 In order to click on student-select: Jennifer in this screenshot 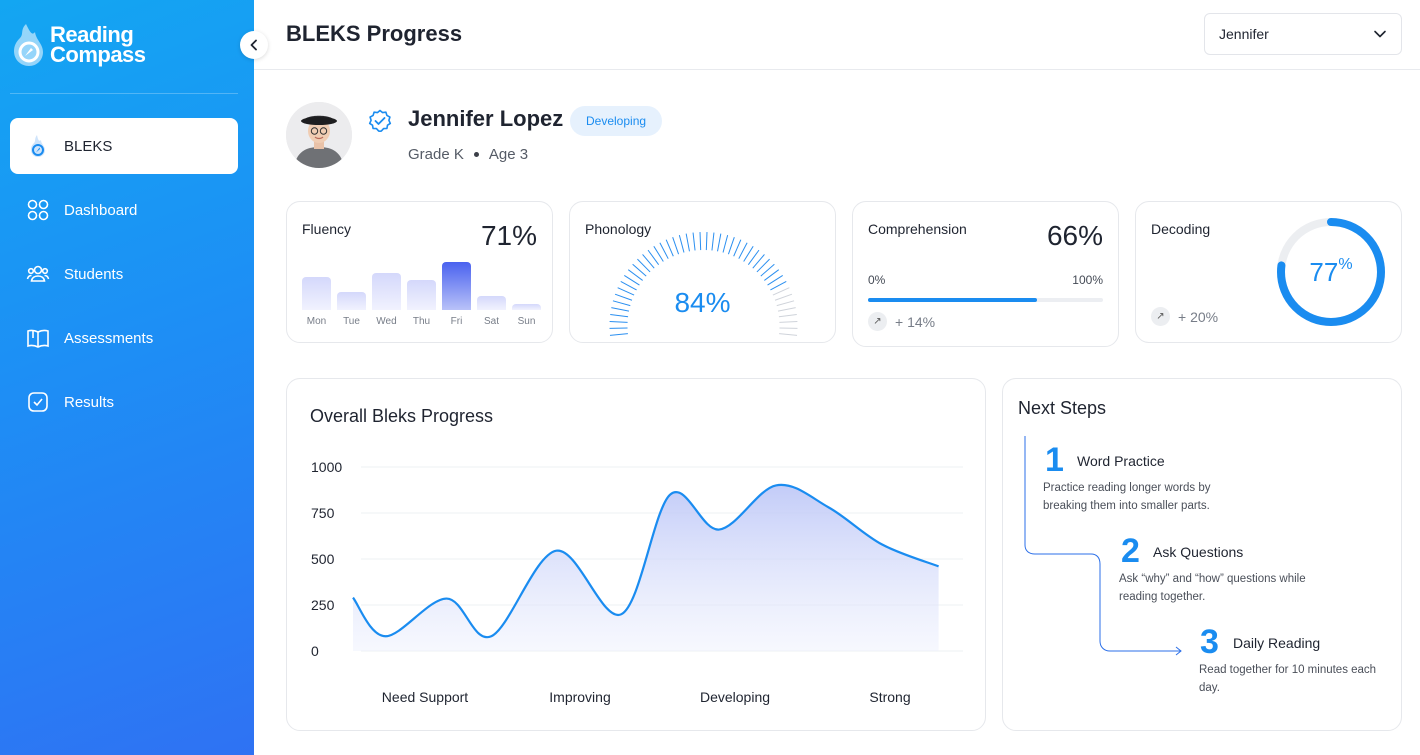, I will do `click(1303, 34)`.